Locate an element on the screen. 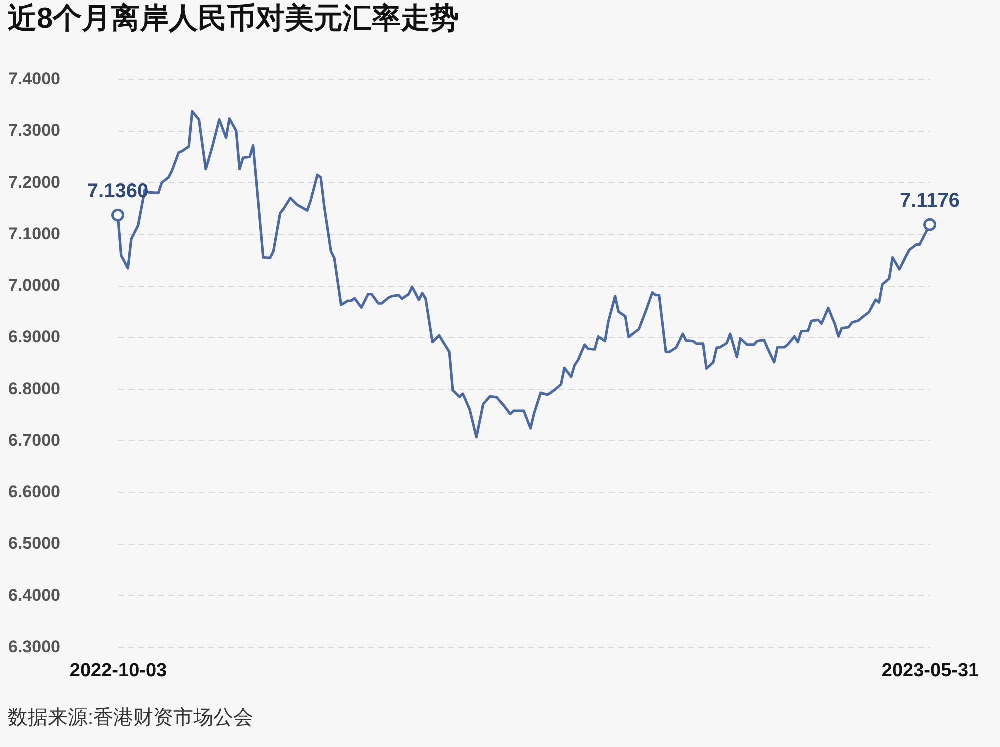 The width and height of the screenshot is (1000, 747). data-label: 7.1176 is located at coordinates (930, 201).